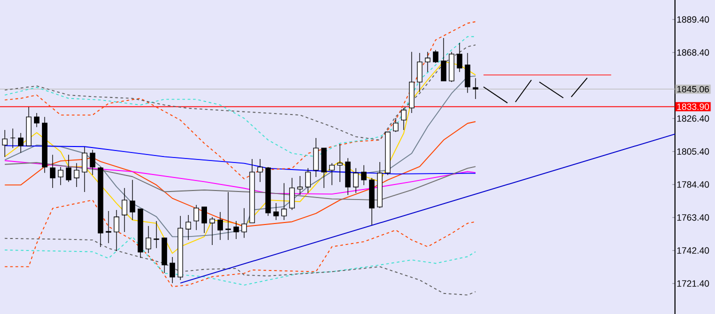 This screenshot has height=314, width=715. I want to click on ref-line-label: 1845.06, so click(693, 89).